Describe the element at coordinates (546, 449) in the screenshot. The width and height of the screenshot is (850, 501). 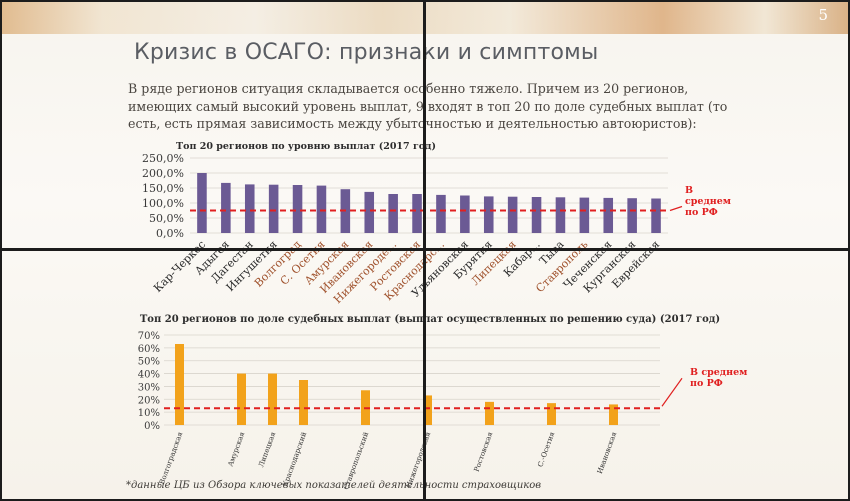
I see `chart2-xtick: С.-Осетия` at that location.